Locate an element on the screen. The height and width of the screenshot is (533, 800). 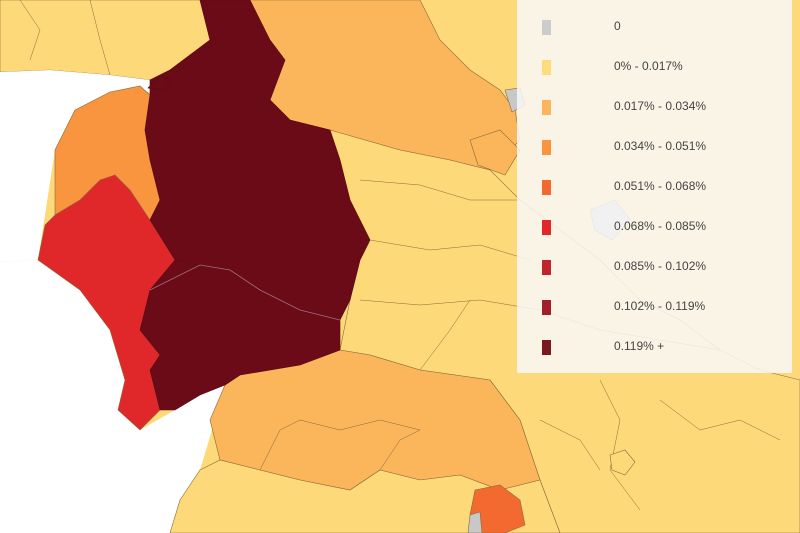
legend-label: 0.068% - 0.085% is located at coordinates (660, 226).